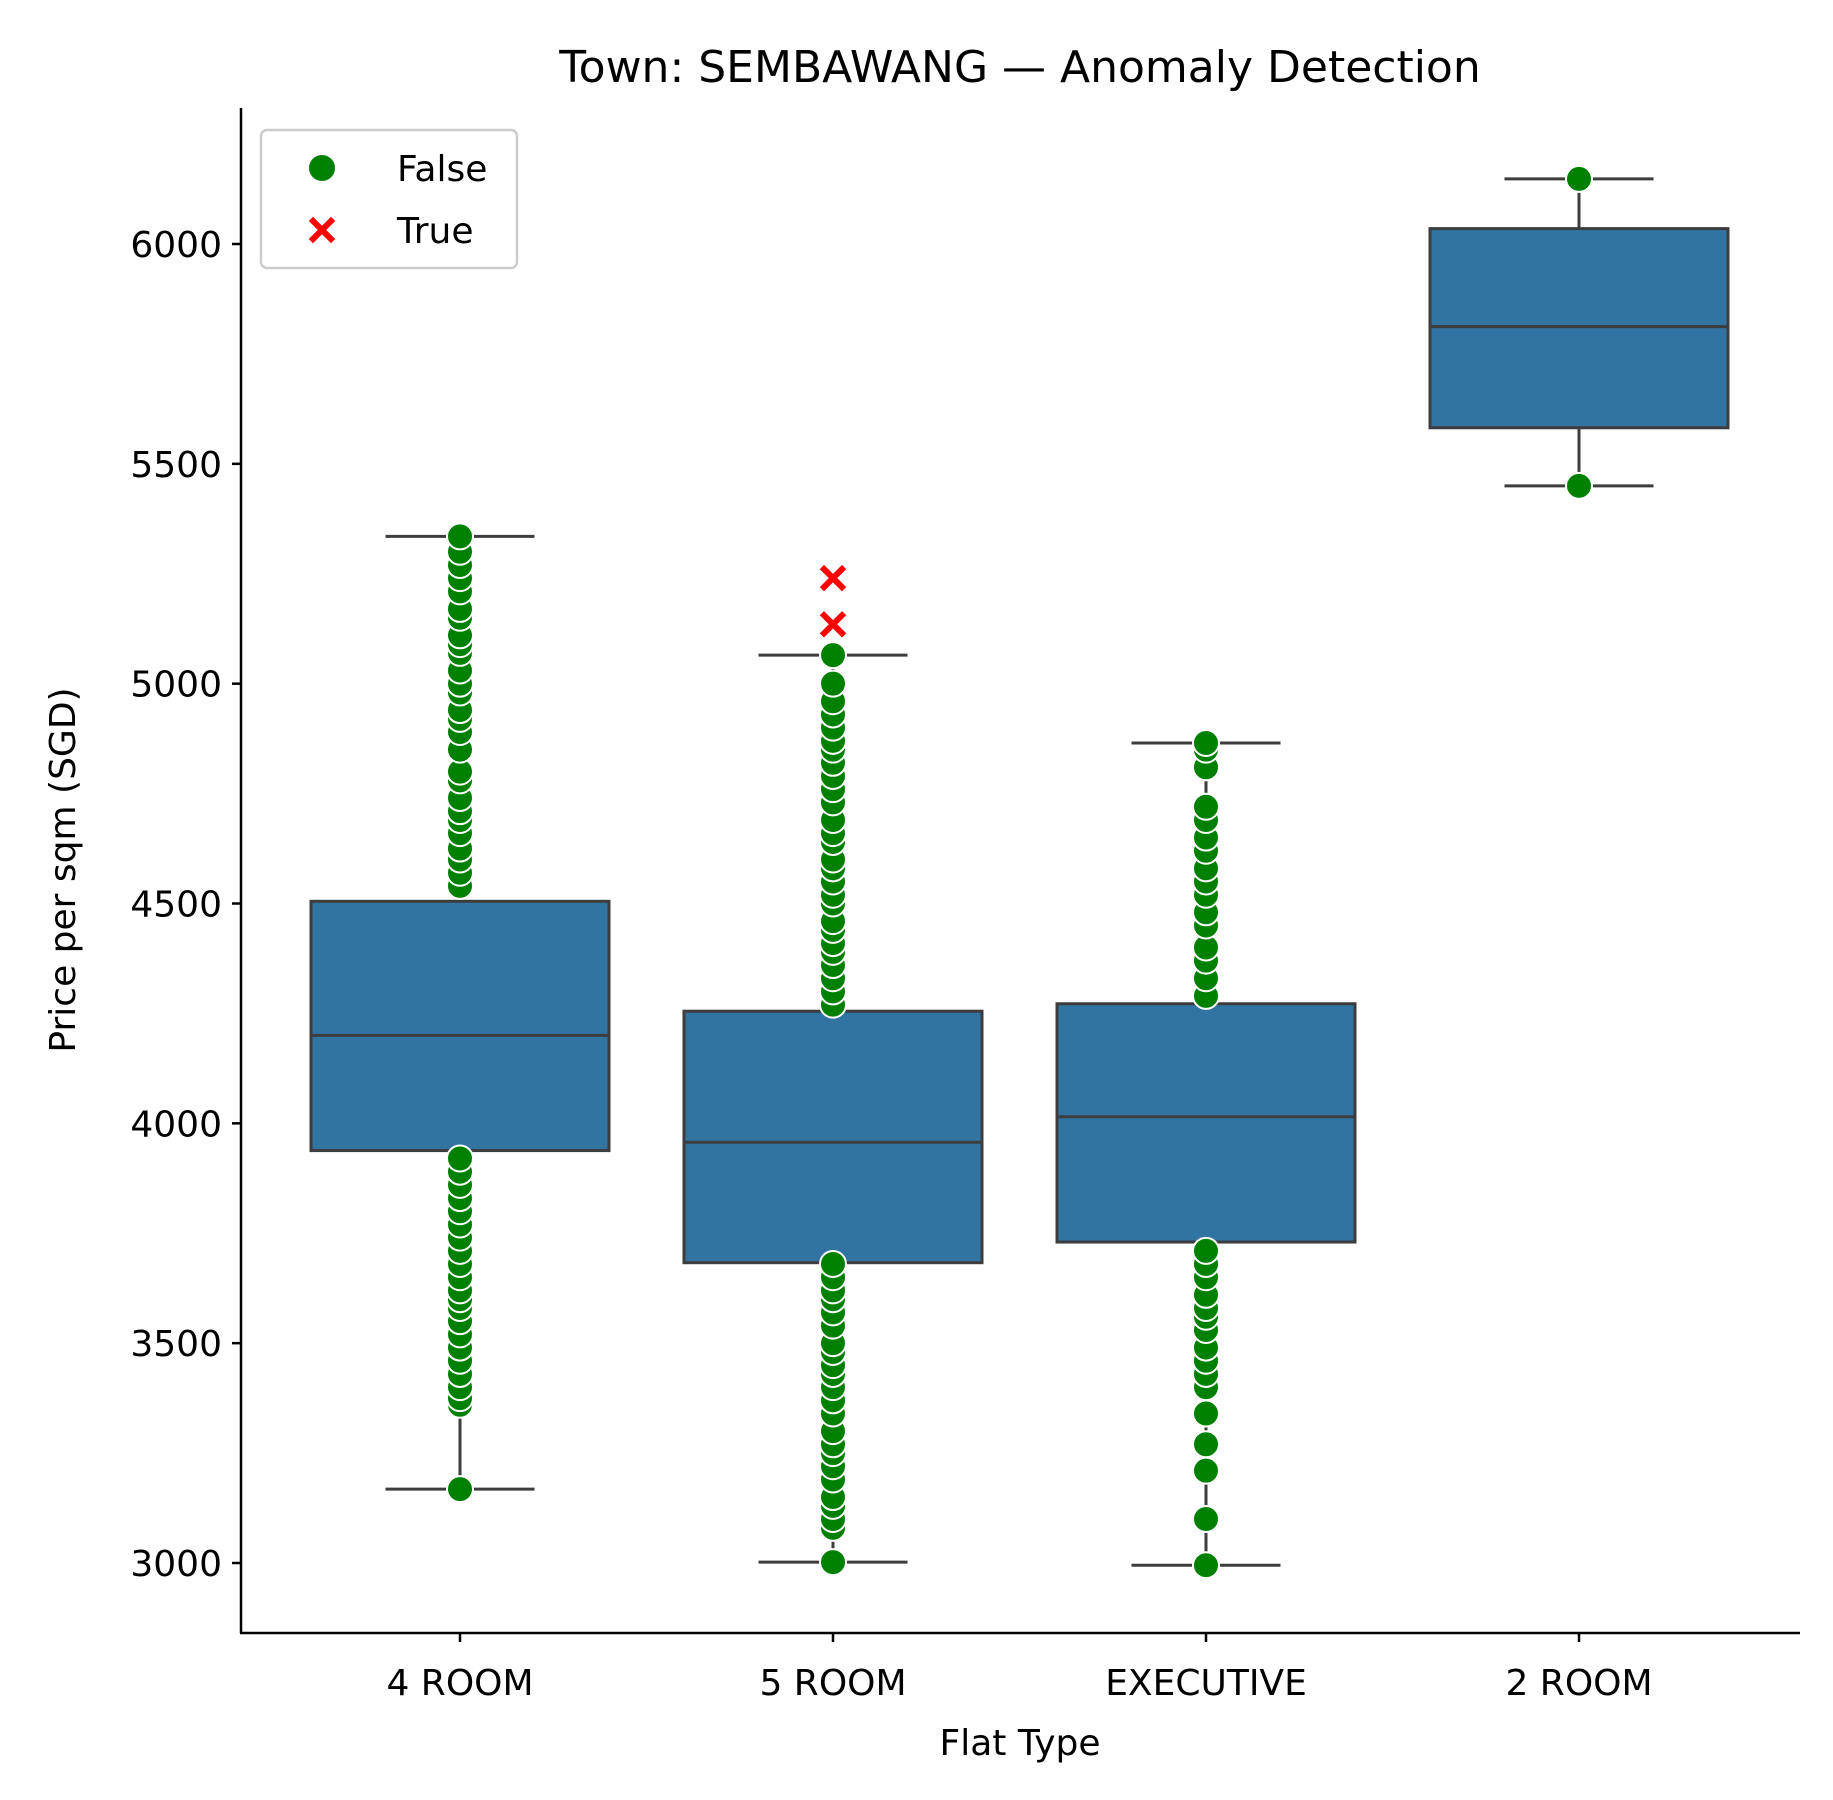 Image resolution: width=1833 pixels, height=1800 pixels. Describe the element at coordinates (1019, 67) in the screenshot. I see `chart-title: Town: SEMBAWANG — Anomaly Detection` at that location.